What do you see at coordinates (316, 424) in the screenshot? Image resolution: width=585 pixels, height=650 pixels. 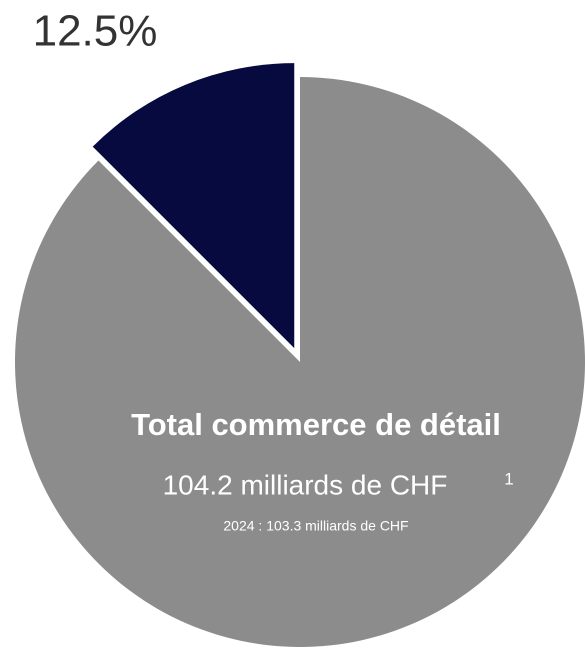 I see `center-title: Total commerce de détail` at bounding box center [316, 424].